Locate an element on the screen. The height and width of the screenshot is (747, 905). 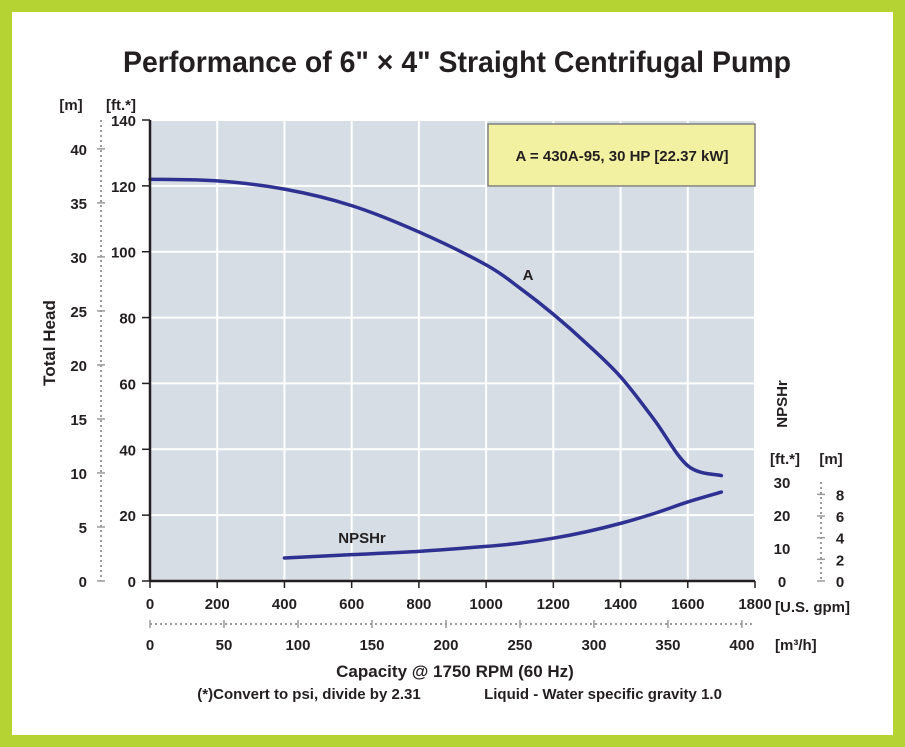
x-axis-label: Capacity @ 1750 RPM (60 Hz) is located at coordinates (455, 671).